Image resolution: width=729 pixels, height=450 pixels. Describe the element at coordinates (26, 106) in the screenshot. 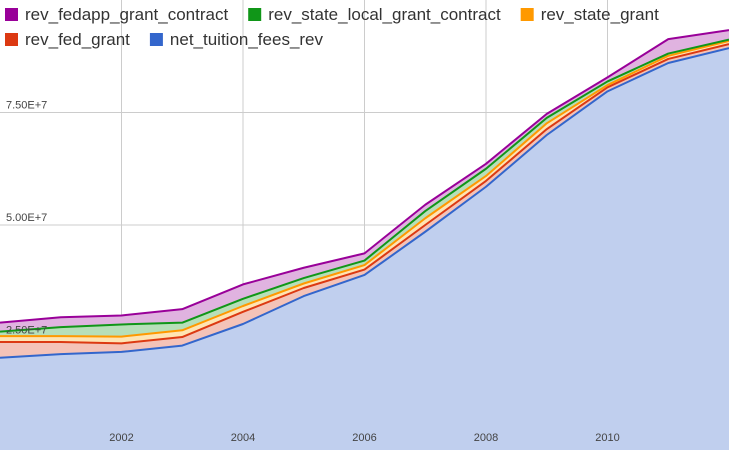

I see `y-tick-label: 7.50E+7` at that location.